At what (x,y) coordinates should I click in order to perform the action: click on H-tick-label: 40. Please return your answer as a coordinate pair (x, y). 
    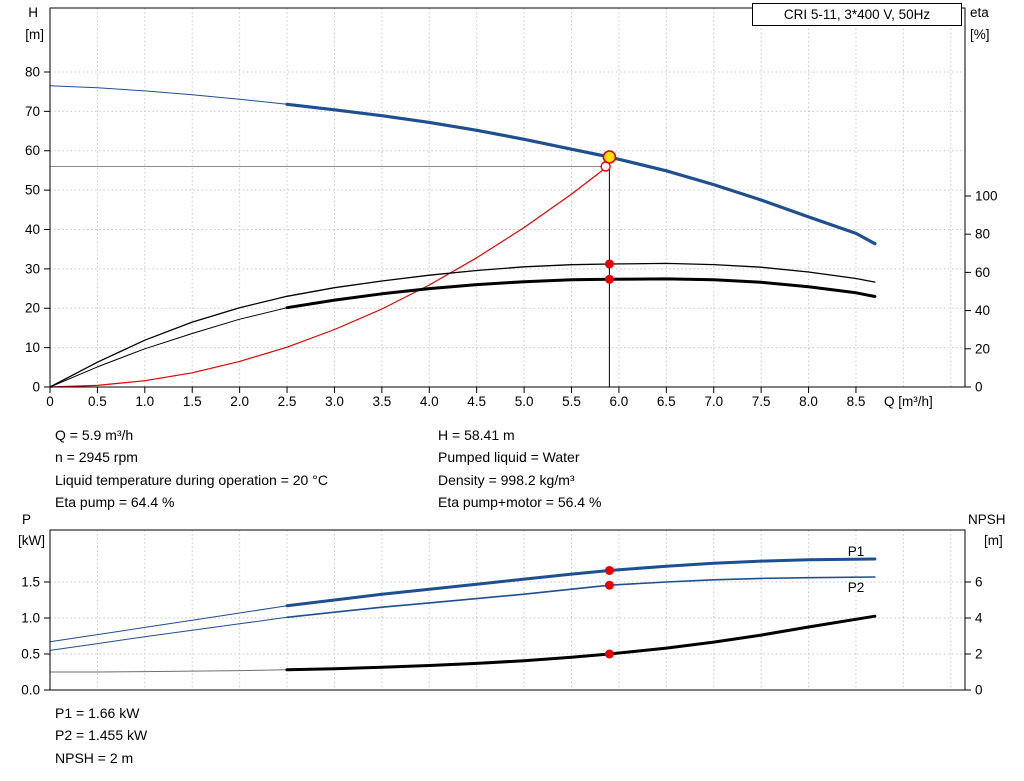
    Looking at the image, I should click on (32, 229).